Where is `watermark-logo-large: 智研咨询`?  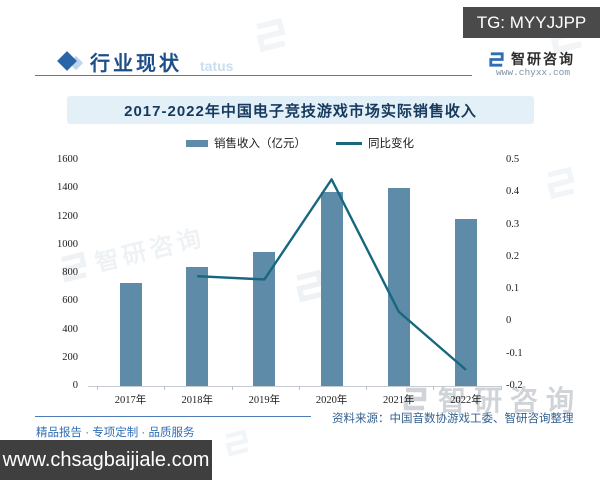 watermark-logo-large: 智研咨询 is located at coordinates (491, 399).